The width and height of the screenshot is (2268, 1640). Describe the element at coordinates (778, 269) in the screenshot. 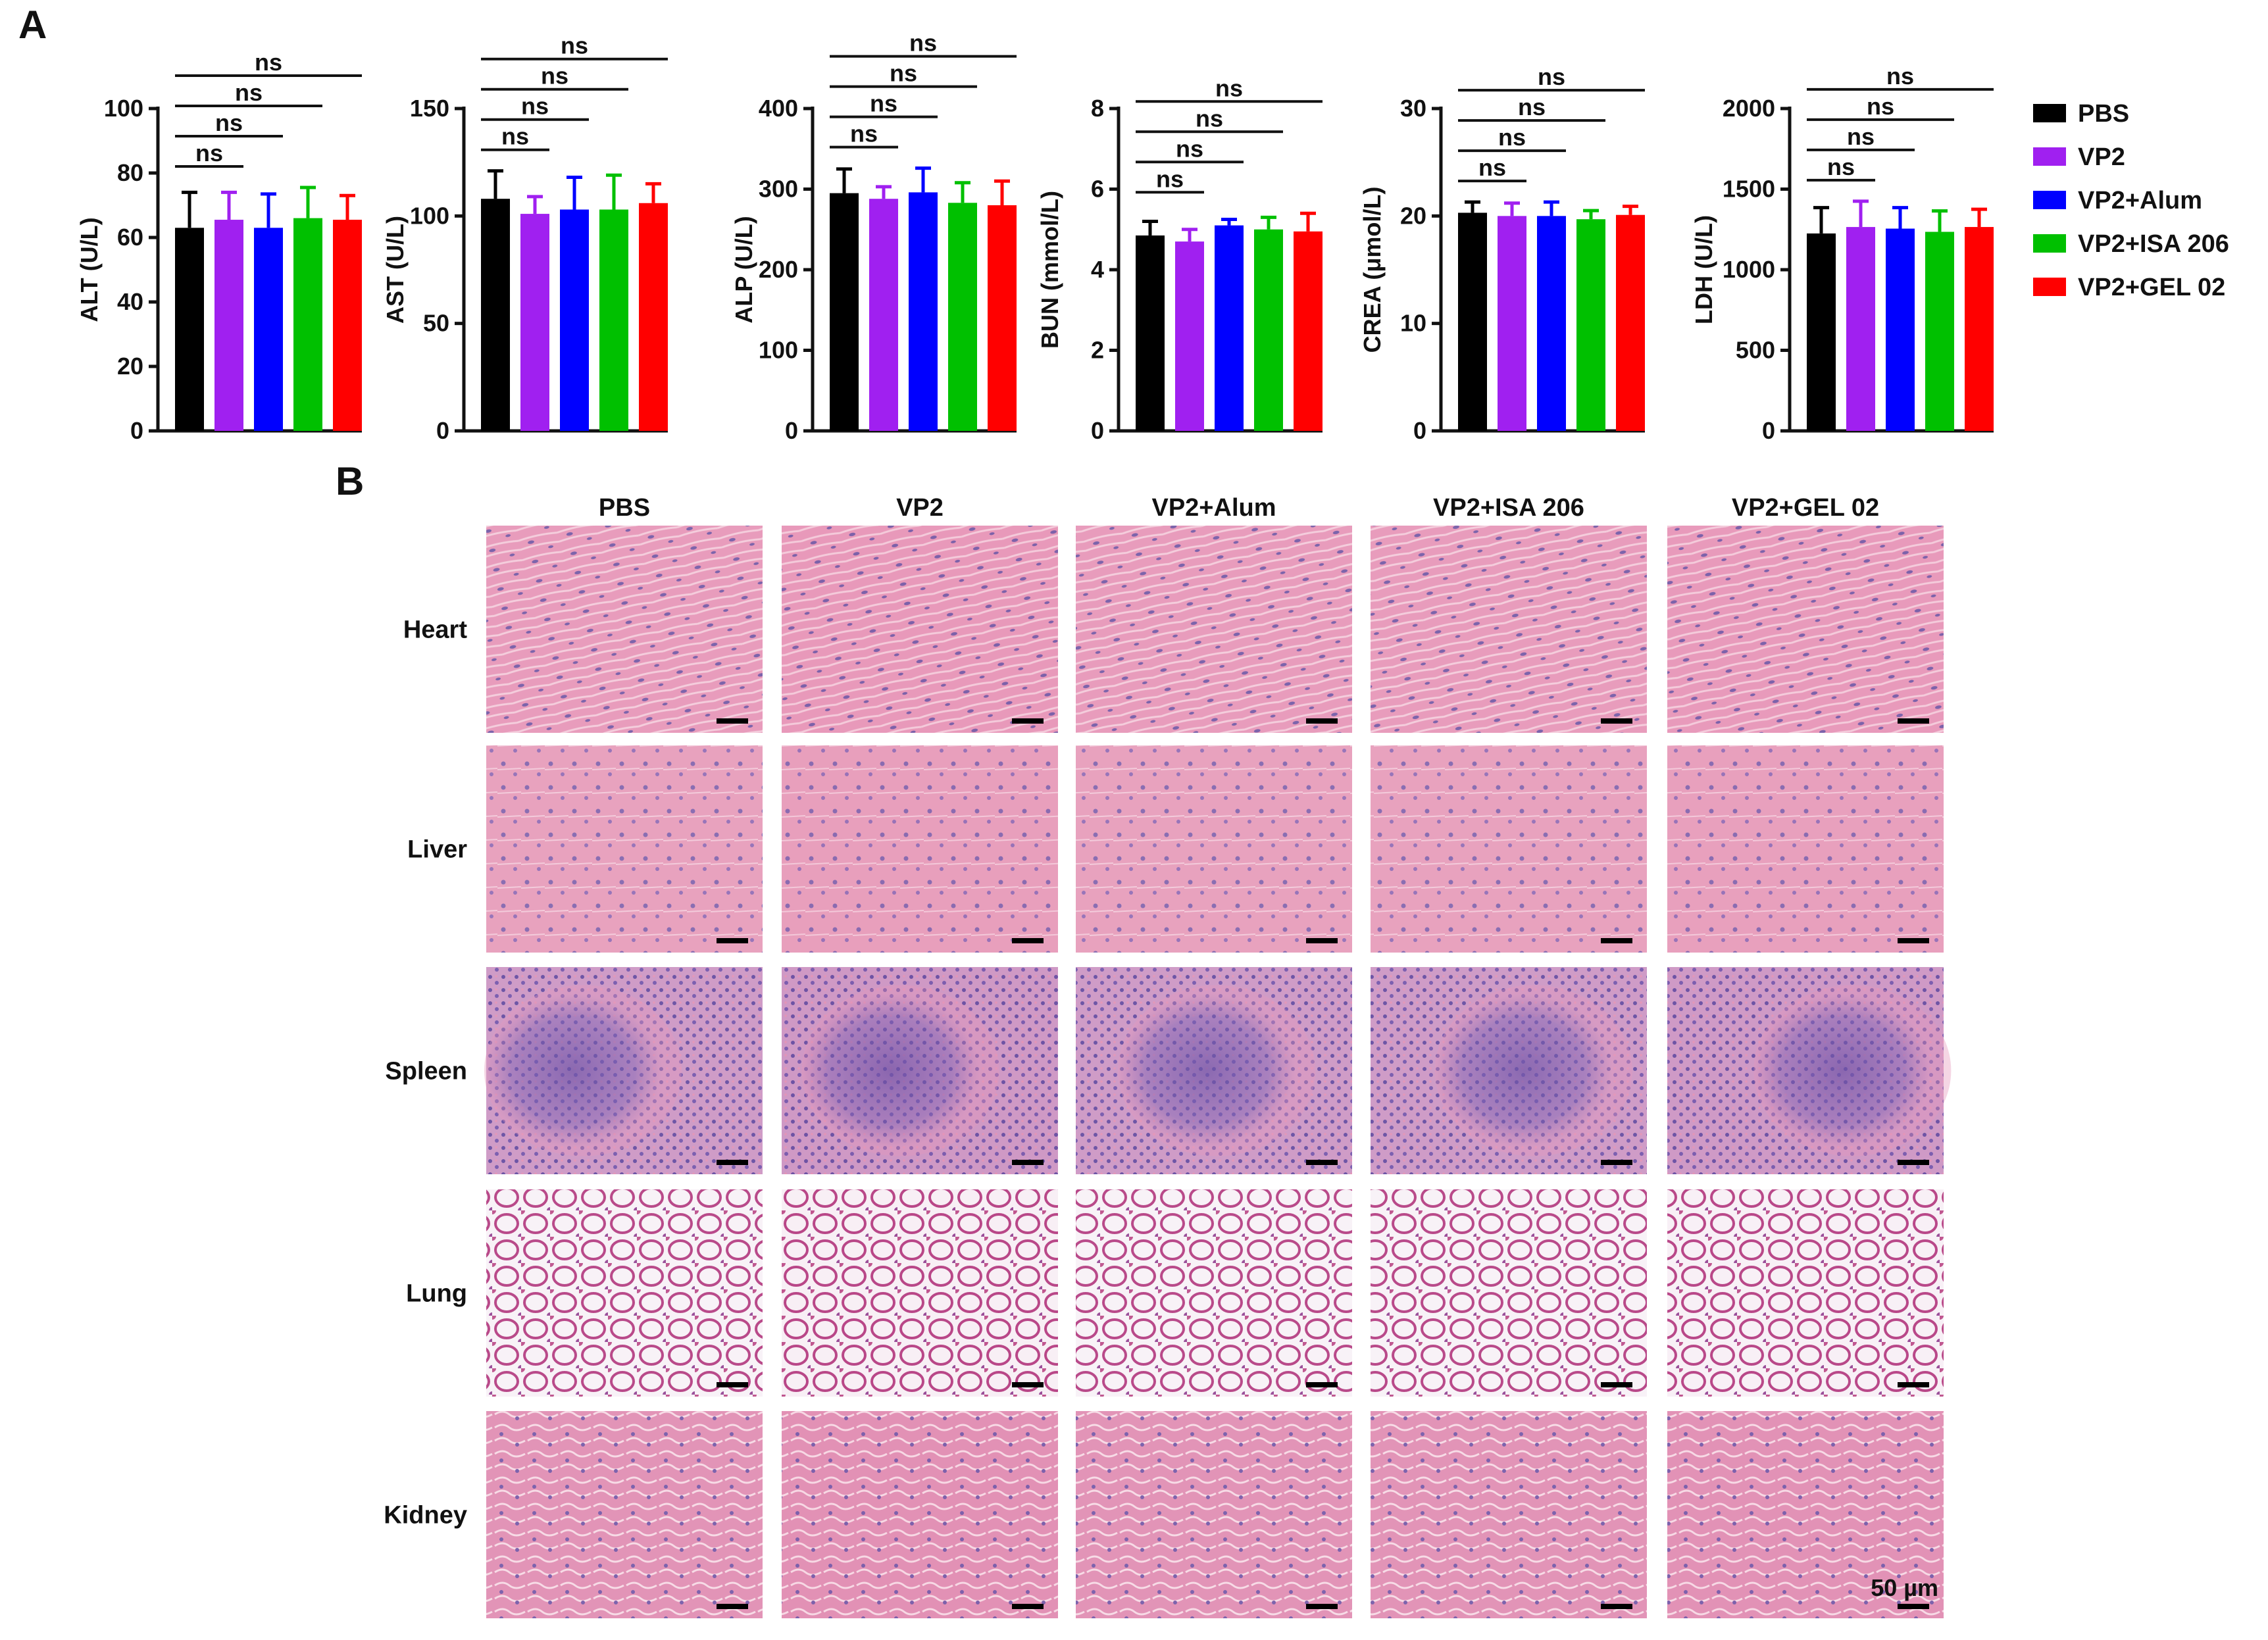

I see `y-tick-label: 200` at that location.